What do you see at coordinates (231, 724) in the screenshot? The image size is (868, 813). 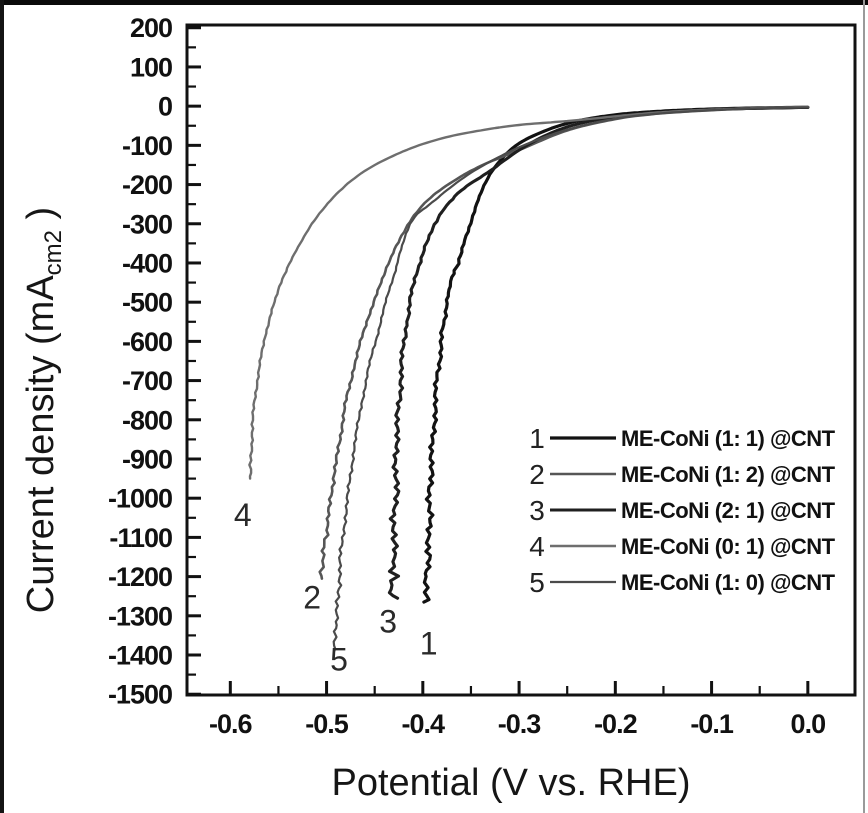 I see `x-tick-label: -0.6` at bounding box center [231, 724].